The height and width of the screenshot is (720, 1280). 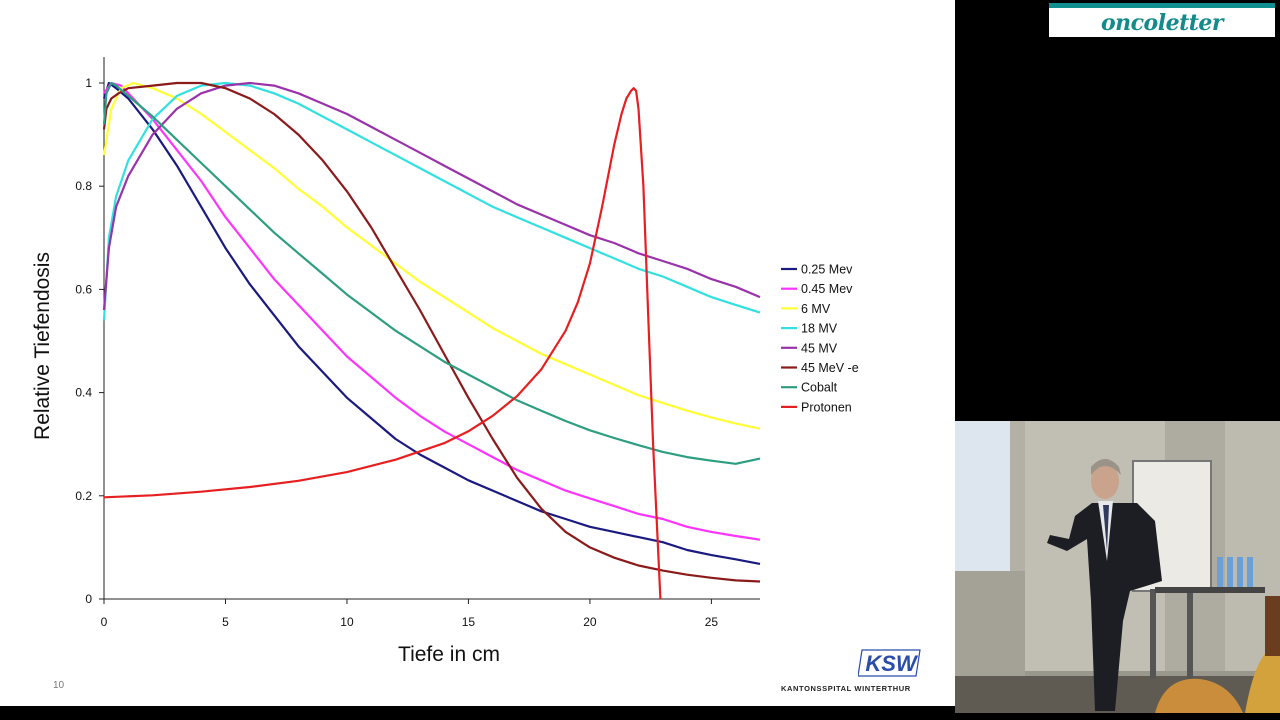 What do you see at coordinates (826, 407) in the screenshot?
I see `legend-label: Protonen` at bounding box center [826, 407].